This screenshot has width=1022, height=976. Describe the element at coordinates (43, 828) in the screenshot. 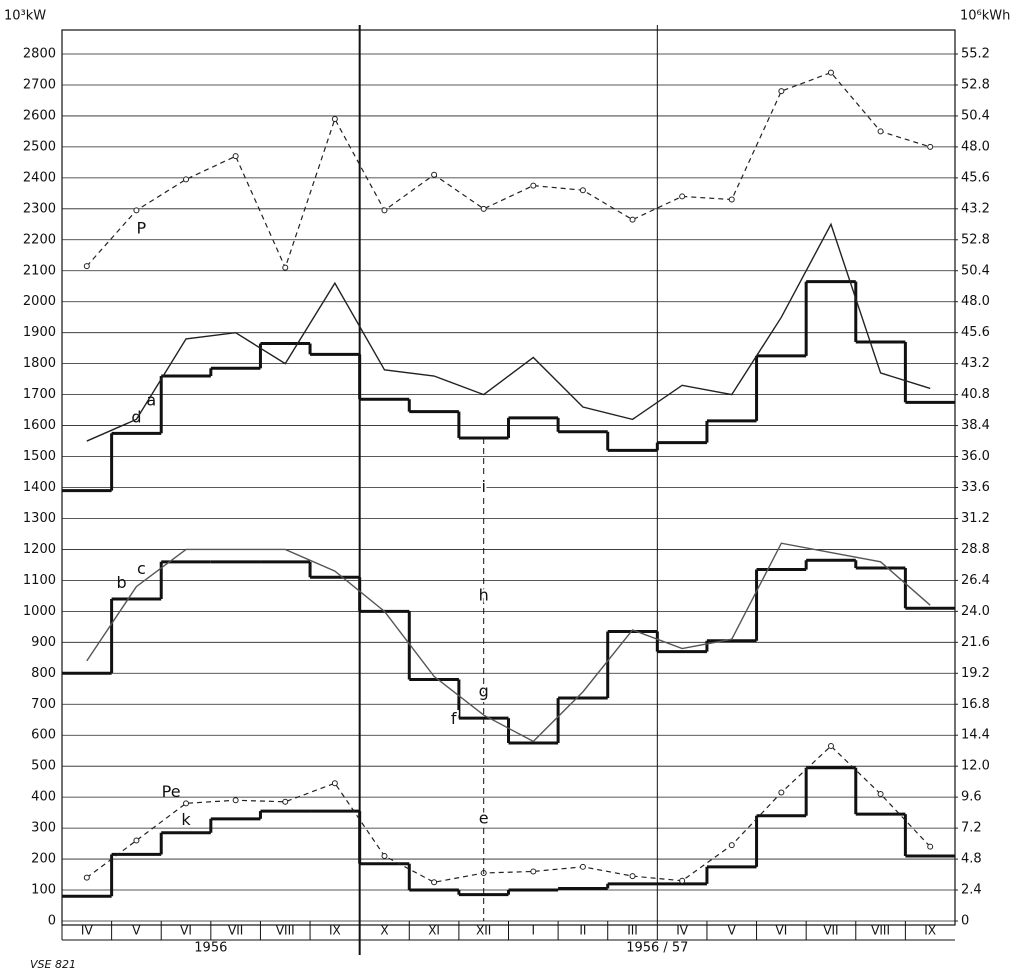

I see `y-tick-label: 300` at that location.